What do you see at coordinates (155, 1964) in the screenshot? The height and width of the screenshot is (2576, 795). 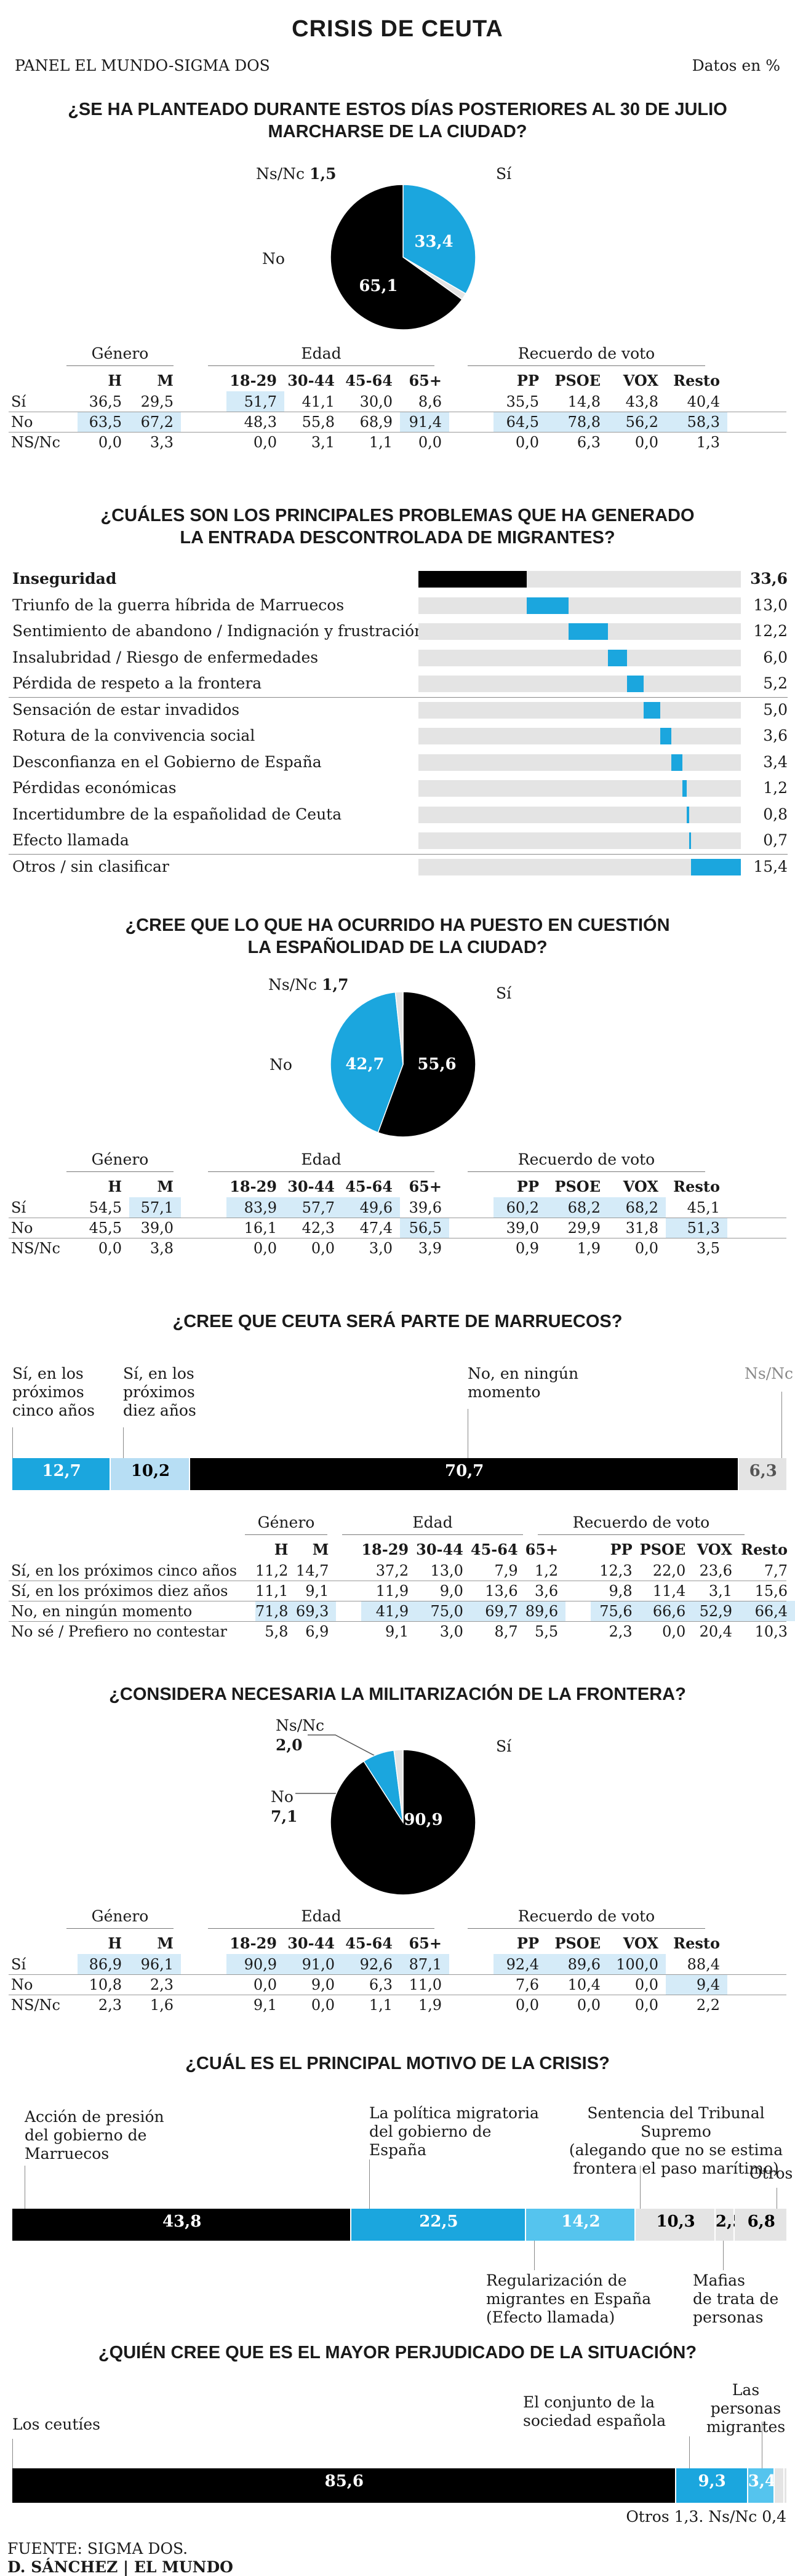 I see `cell: 96,1` at bounding box center [155, 1964].